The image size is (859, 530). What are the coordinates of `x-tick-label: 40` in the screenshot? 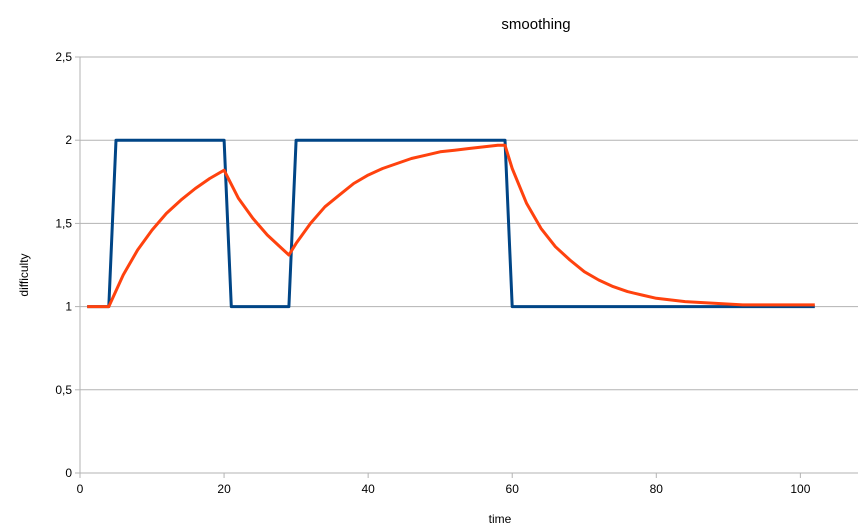 It's located at (368, 489).